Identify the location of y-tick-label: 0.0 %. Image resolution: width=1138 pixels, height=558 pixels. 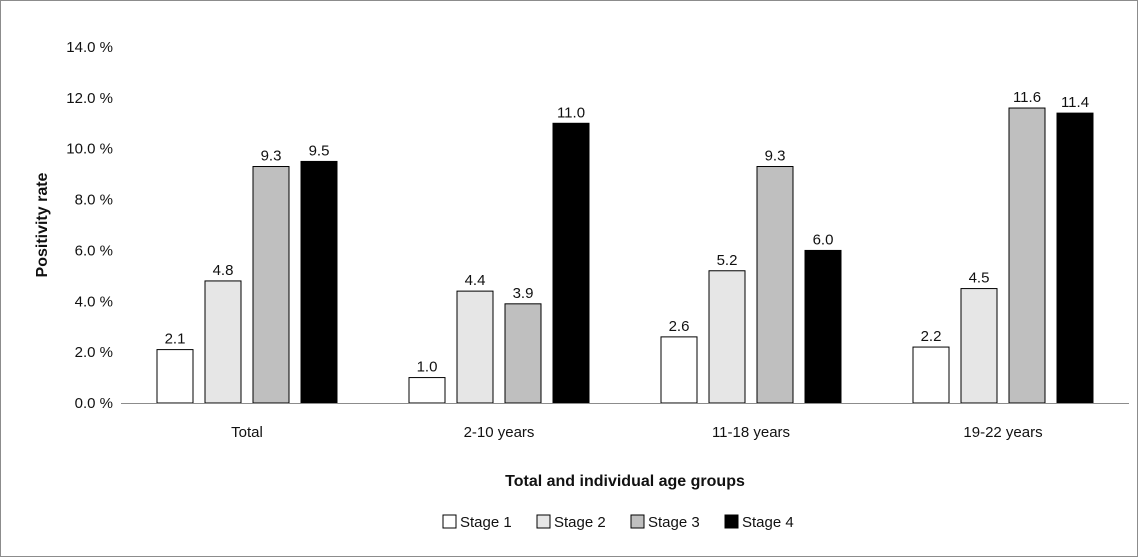
(94, 403).